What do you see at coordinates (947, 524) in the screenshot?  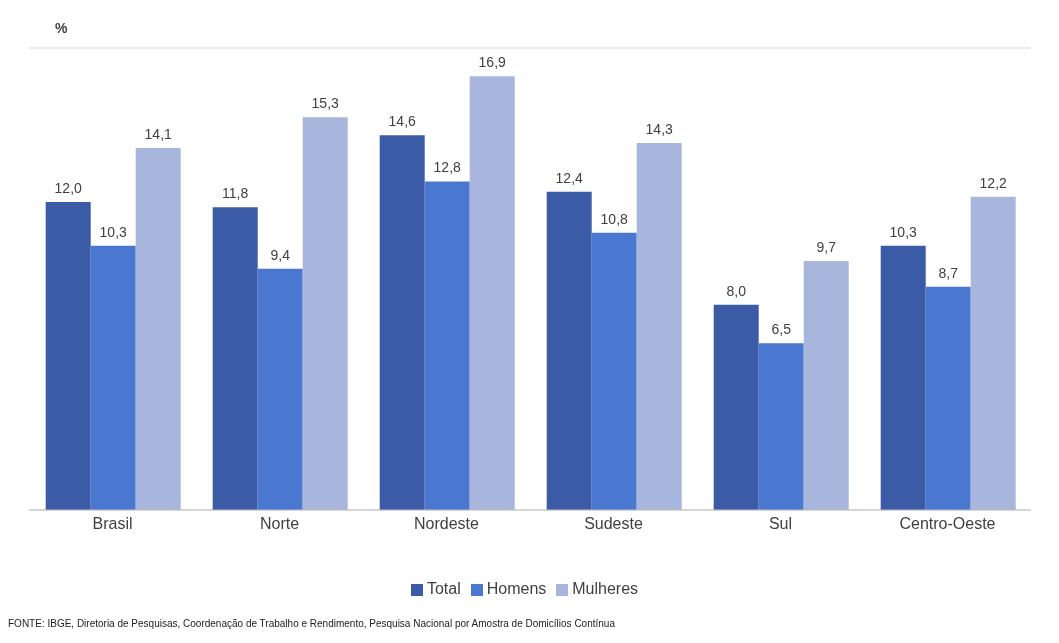 I see `x-tick-label: Centro-Oeste` at bounding box center [947, 524].